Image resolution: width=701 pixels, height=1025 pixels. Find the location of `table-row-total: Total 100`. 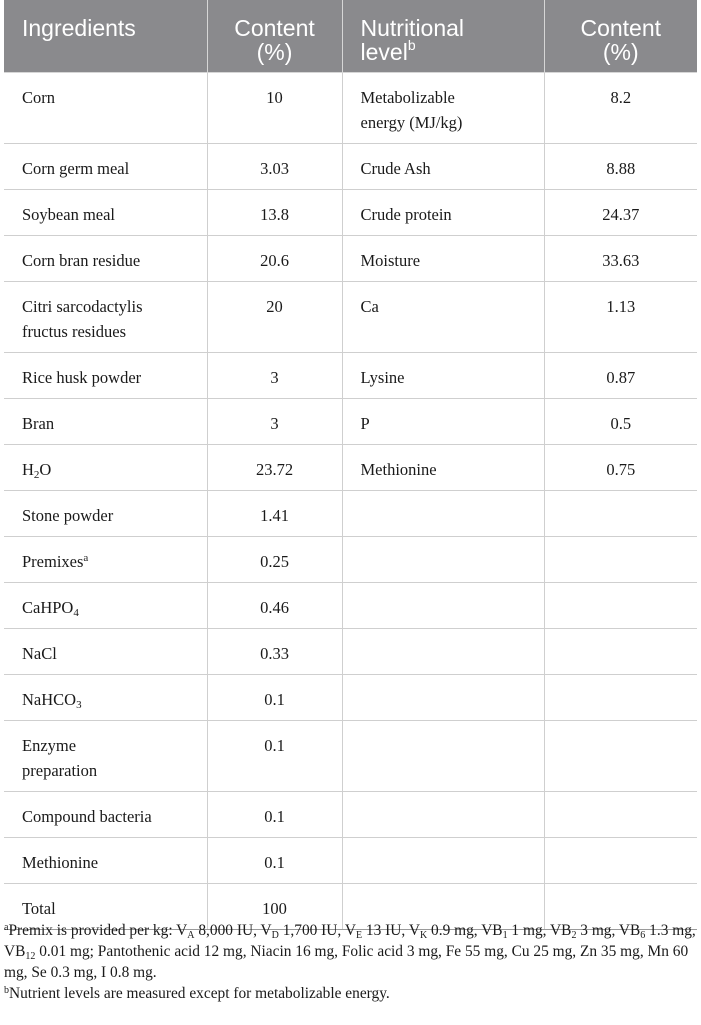

table-row-total: Total 100 is located at coordinates (350, 906).